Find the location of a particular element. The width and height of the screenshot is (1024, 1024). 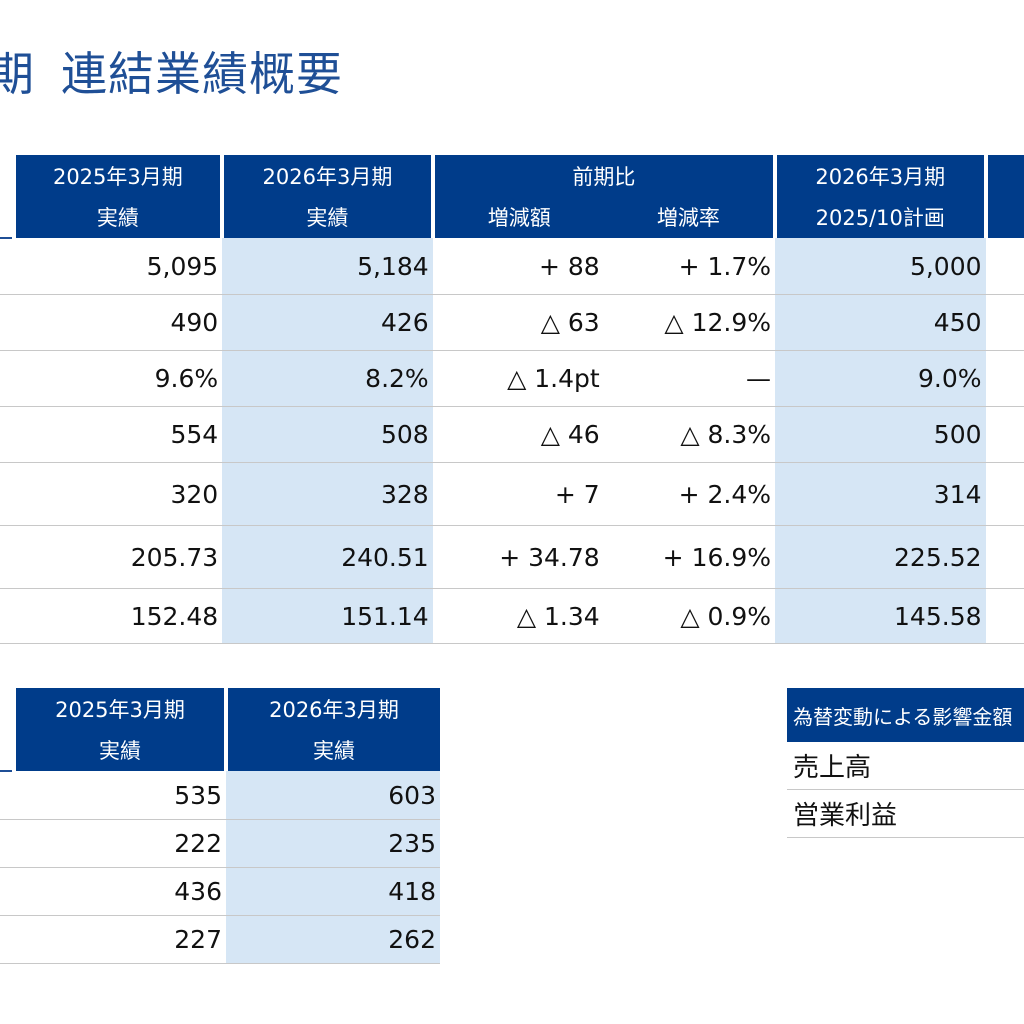

header-fy2026-plan: 2026年3月期 2025/10計画 is located at coordinates (879, 196).